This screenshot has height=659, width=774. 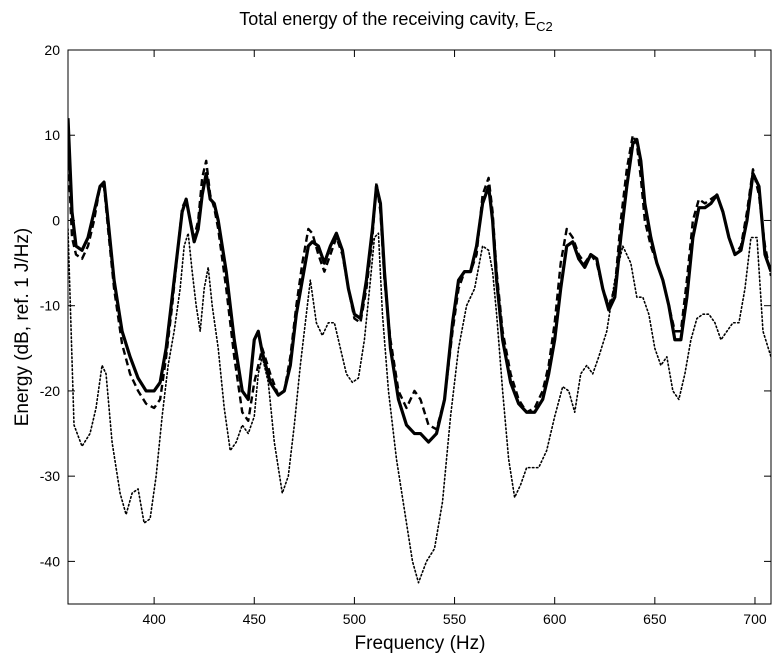 I want to click on x-axis-label: Frequency (Hz), so click(x=420, y=643).